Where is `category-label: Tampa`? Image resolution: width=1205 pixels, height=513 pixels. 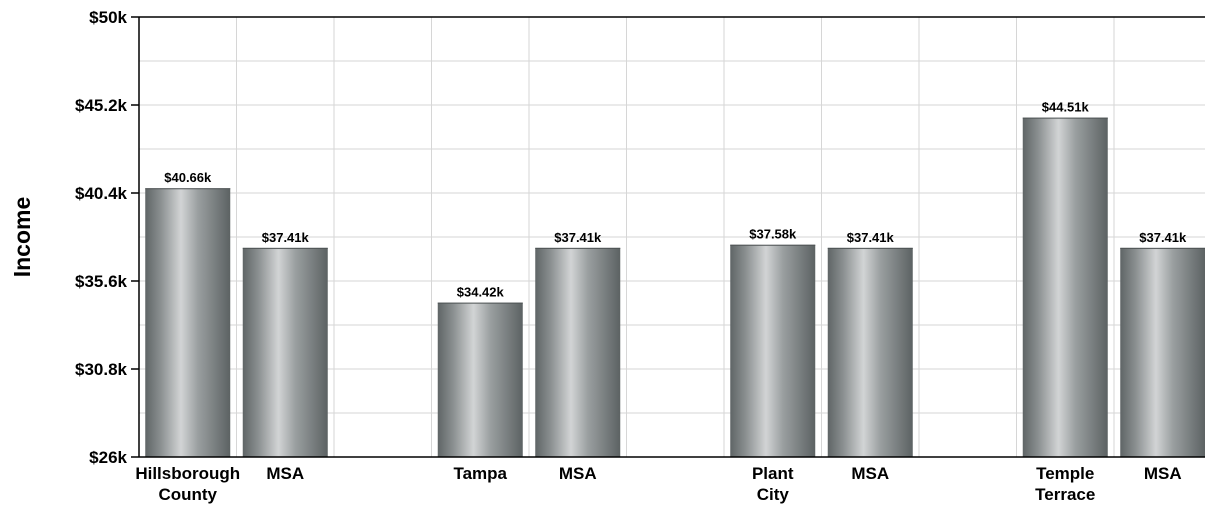
category-label: Tampa is located at coordinates (480, 473).